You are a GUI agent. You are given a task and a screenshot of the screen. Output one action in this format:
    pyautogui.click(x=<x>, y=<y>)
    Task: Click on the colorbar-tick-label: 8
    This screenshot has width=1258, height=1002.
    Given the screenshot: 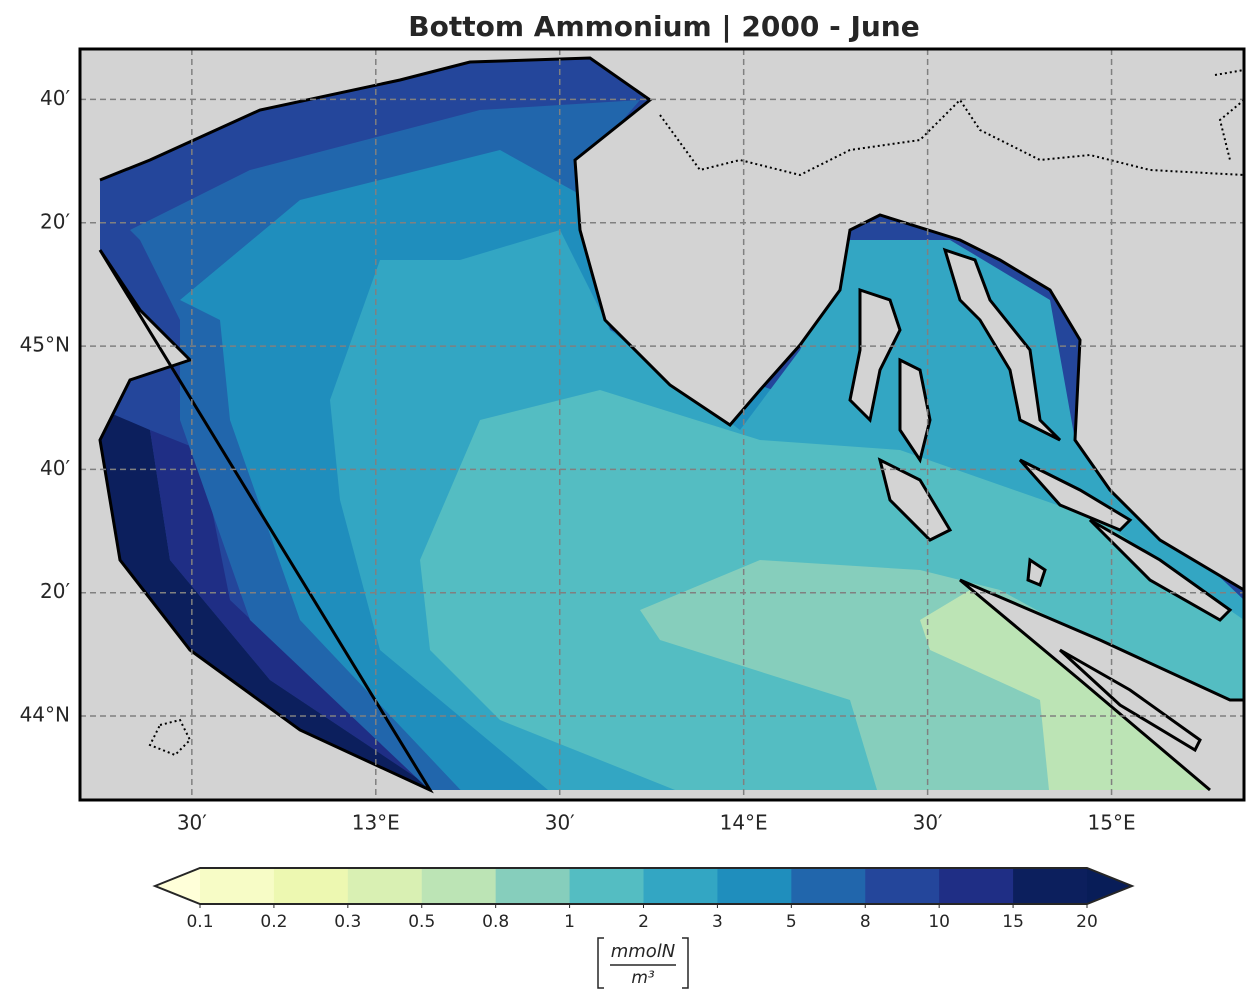 What is the action you would take?
    pyautogui.click(x=865, y=922)
    